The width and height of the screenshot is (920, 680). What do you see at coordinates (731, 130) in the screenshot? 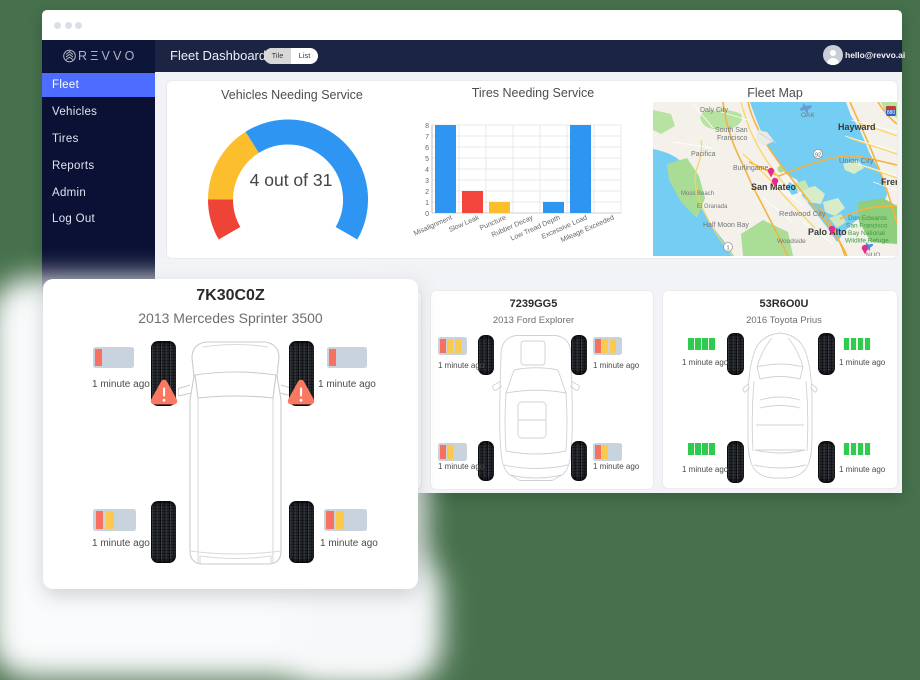
I see `svg-text: South San` at bounding box center [731, 130].